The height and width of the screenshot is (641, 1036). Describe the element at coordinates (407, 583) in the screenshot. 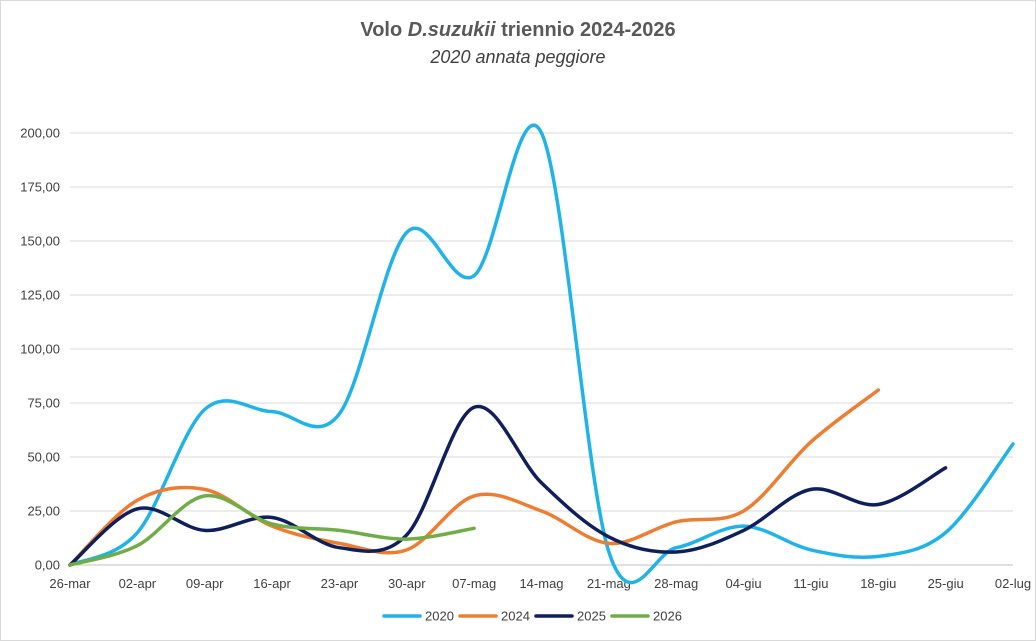

I see `x-tick-label: 30-apr` at that location.